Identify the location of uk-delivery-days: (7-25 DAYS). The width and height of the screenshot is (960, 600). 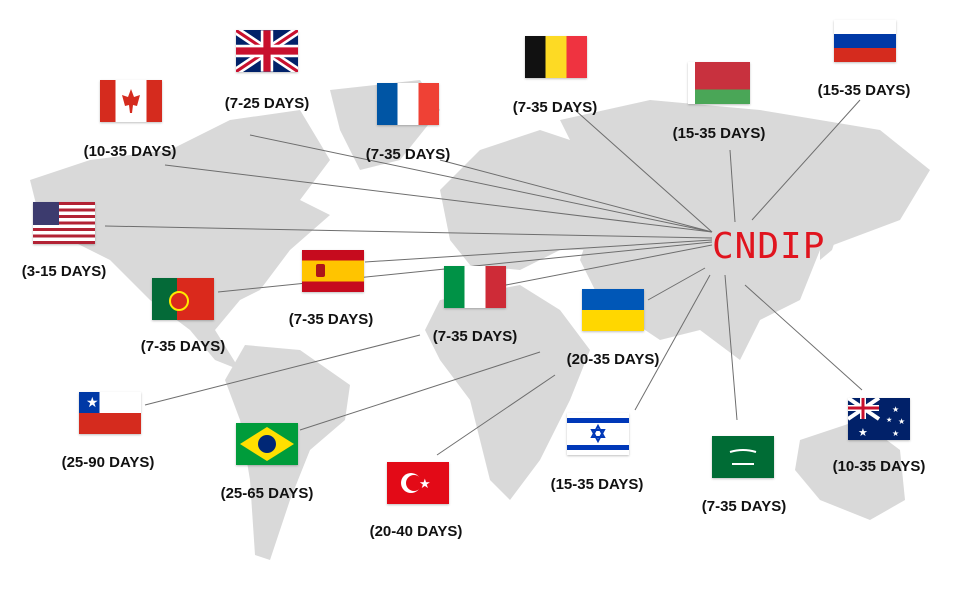
(267, 103).